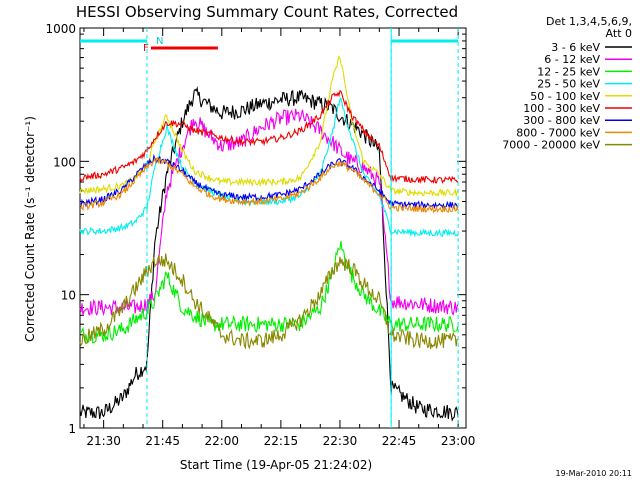 This screenshot has width=640, height=480. Describe the element at coordinates (558, 132) in the screenshot. I see `legend-label-7: 800 - 7000 keV` at that location.